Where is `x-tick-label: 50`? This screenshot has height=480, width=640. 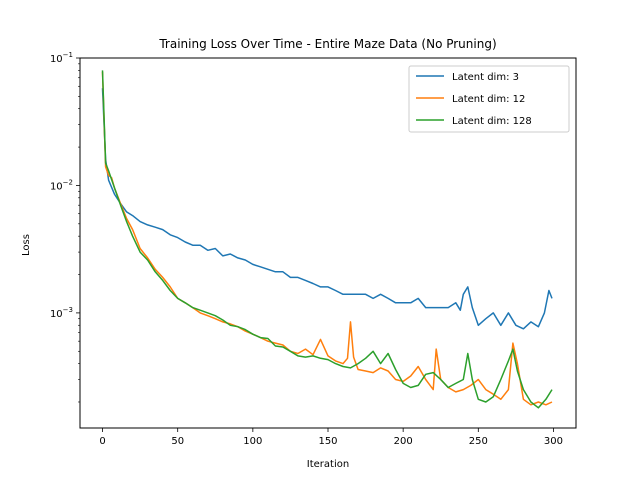 x-tick-label: 50 is located at coordinates (177, 441).